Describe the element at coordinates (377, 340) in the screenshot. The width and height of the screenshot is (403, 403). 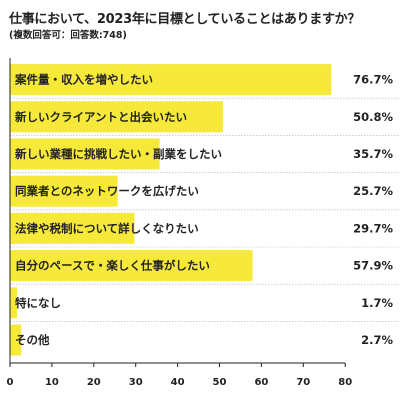
I see `value-label: 2.7%` at that location.